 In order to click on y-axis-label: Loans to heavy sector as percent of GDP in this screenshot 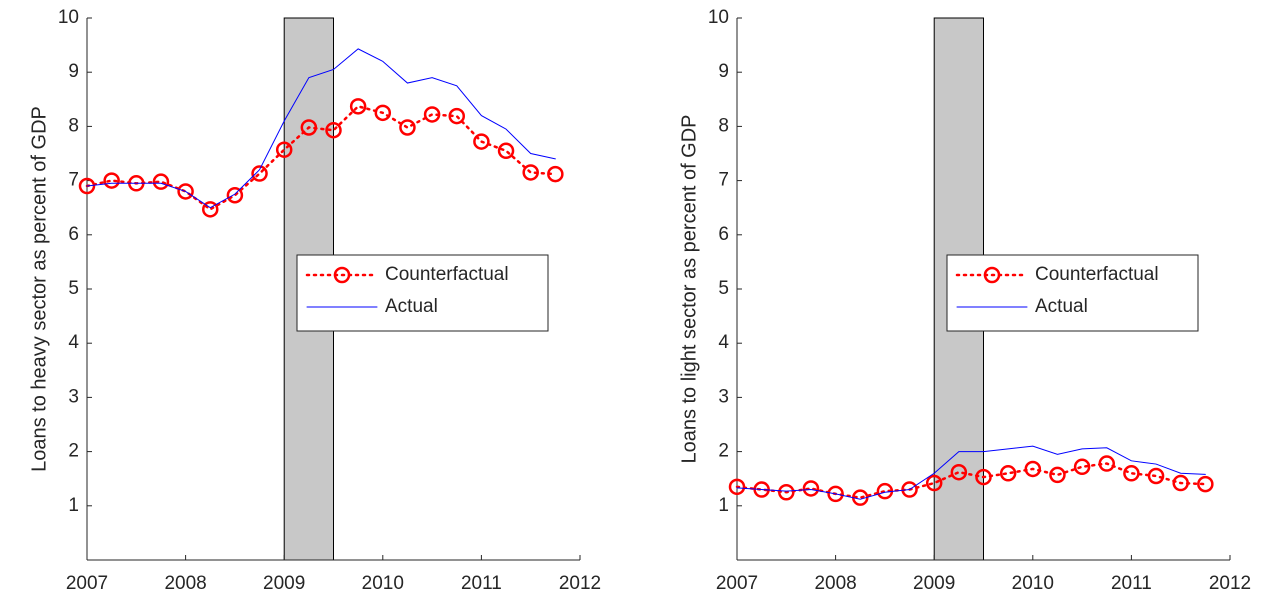, I will do `click(39, 289)`.